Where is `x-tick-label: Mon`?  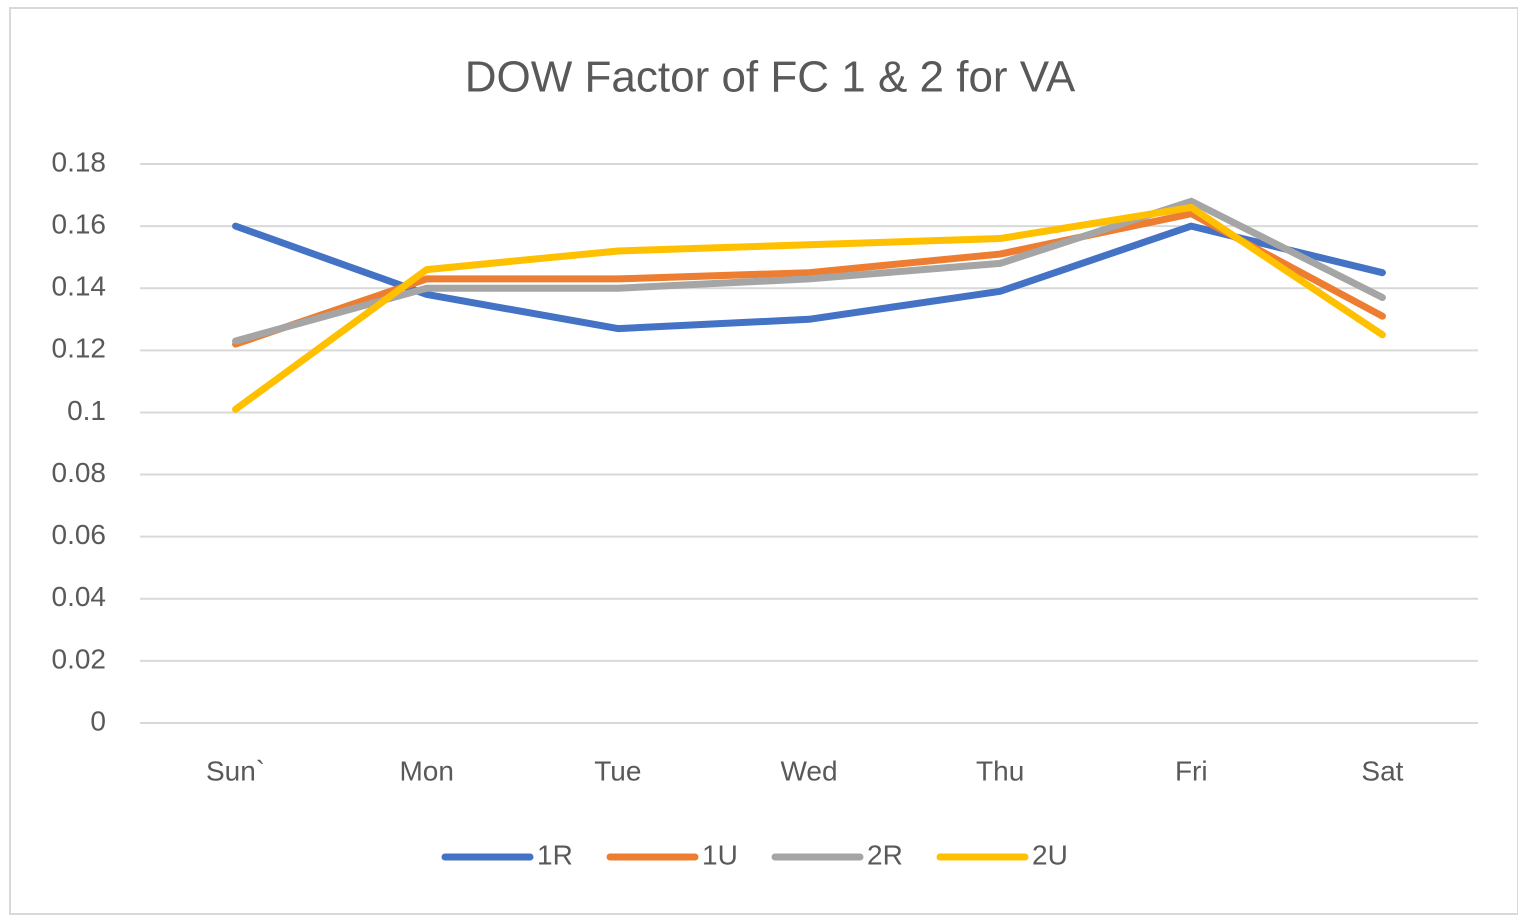
x-tick-label: Mon is located at coordinates (426, 770).